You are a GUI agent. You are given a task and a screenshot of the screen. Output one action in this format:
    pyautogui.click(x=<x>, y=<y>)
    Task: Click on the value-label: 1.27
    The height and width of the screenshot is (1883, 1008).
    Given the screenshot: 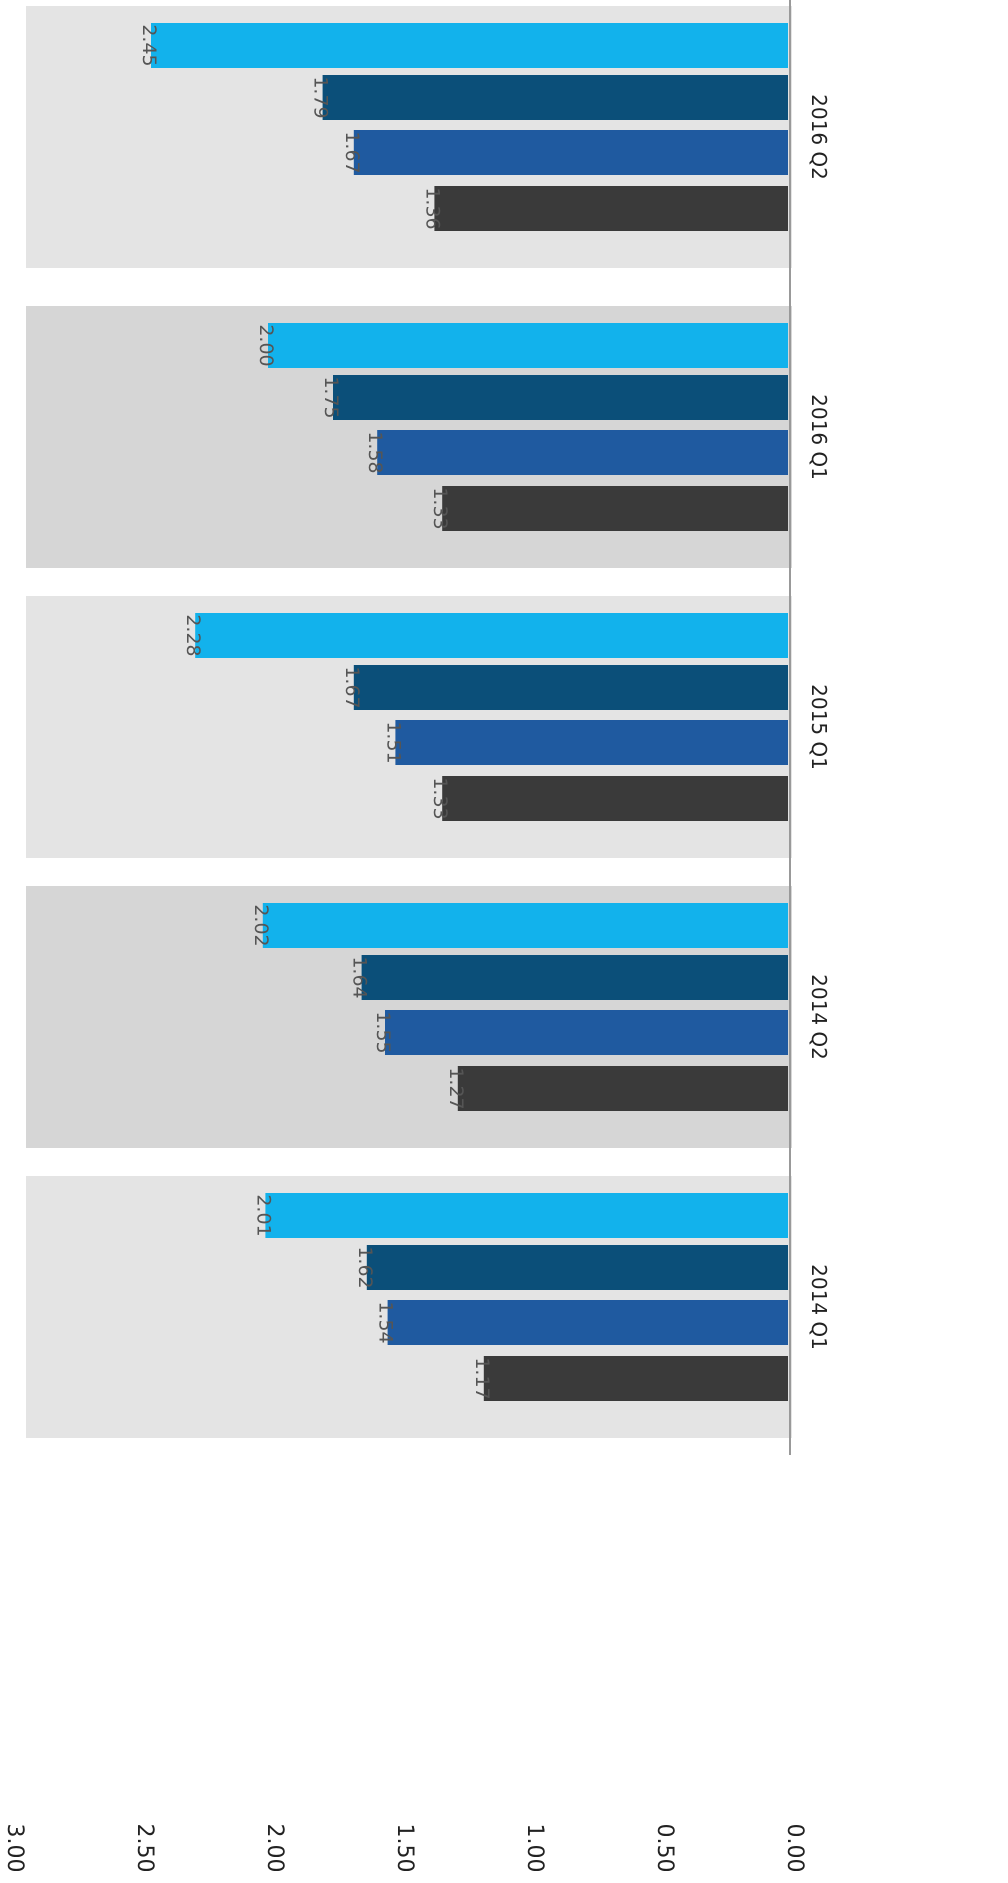 What is the action you would take?
    pyautogui.click(x=456, y=1088)
    